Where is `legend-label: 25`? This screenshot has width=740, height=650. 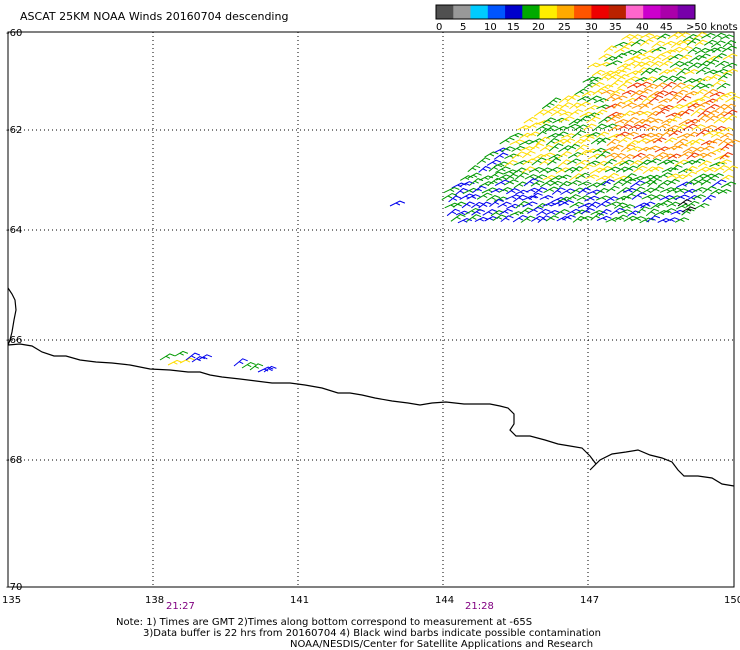
legend-label: 25 is located at coordinates (564, 27).